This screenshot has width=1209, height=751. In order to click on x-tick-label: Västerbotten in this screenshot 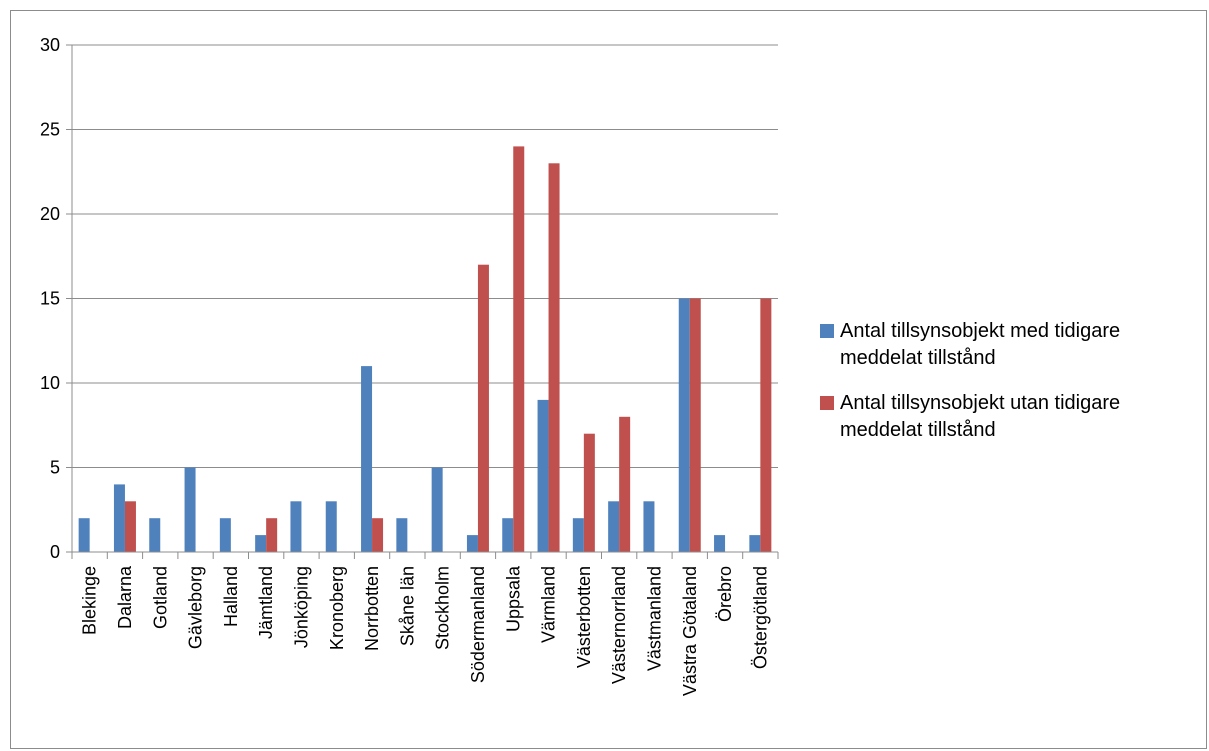, I will do `click(584, 617)`.